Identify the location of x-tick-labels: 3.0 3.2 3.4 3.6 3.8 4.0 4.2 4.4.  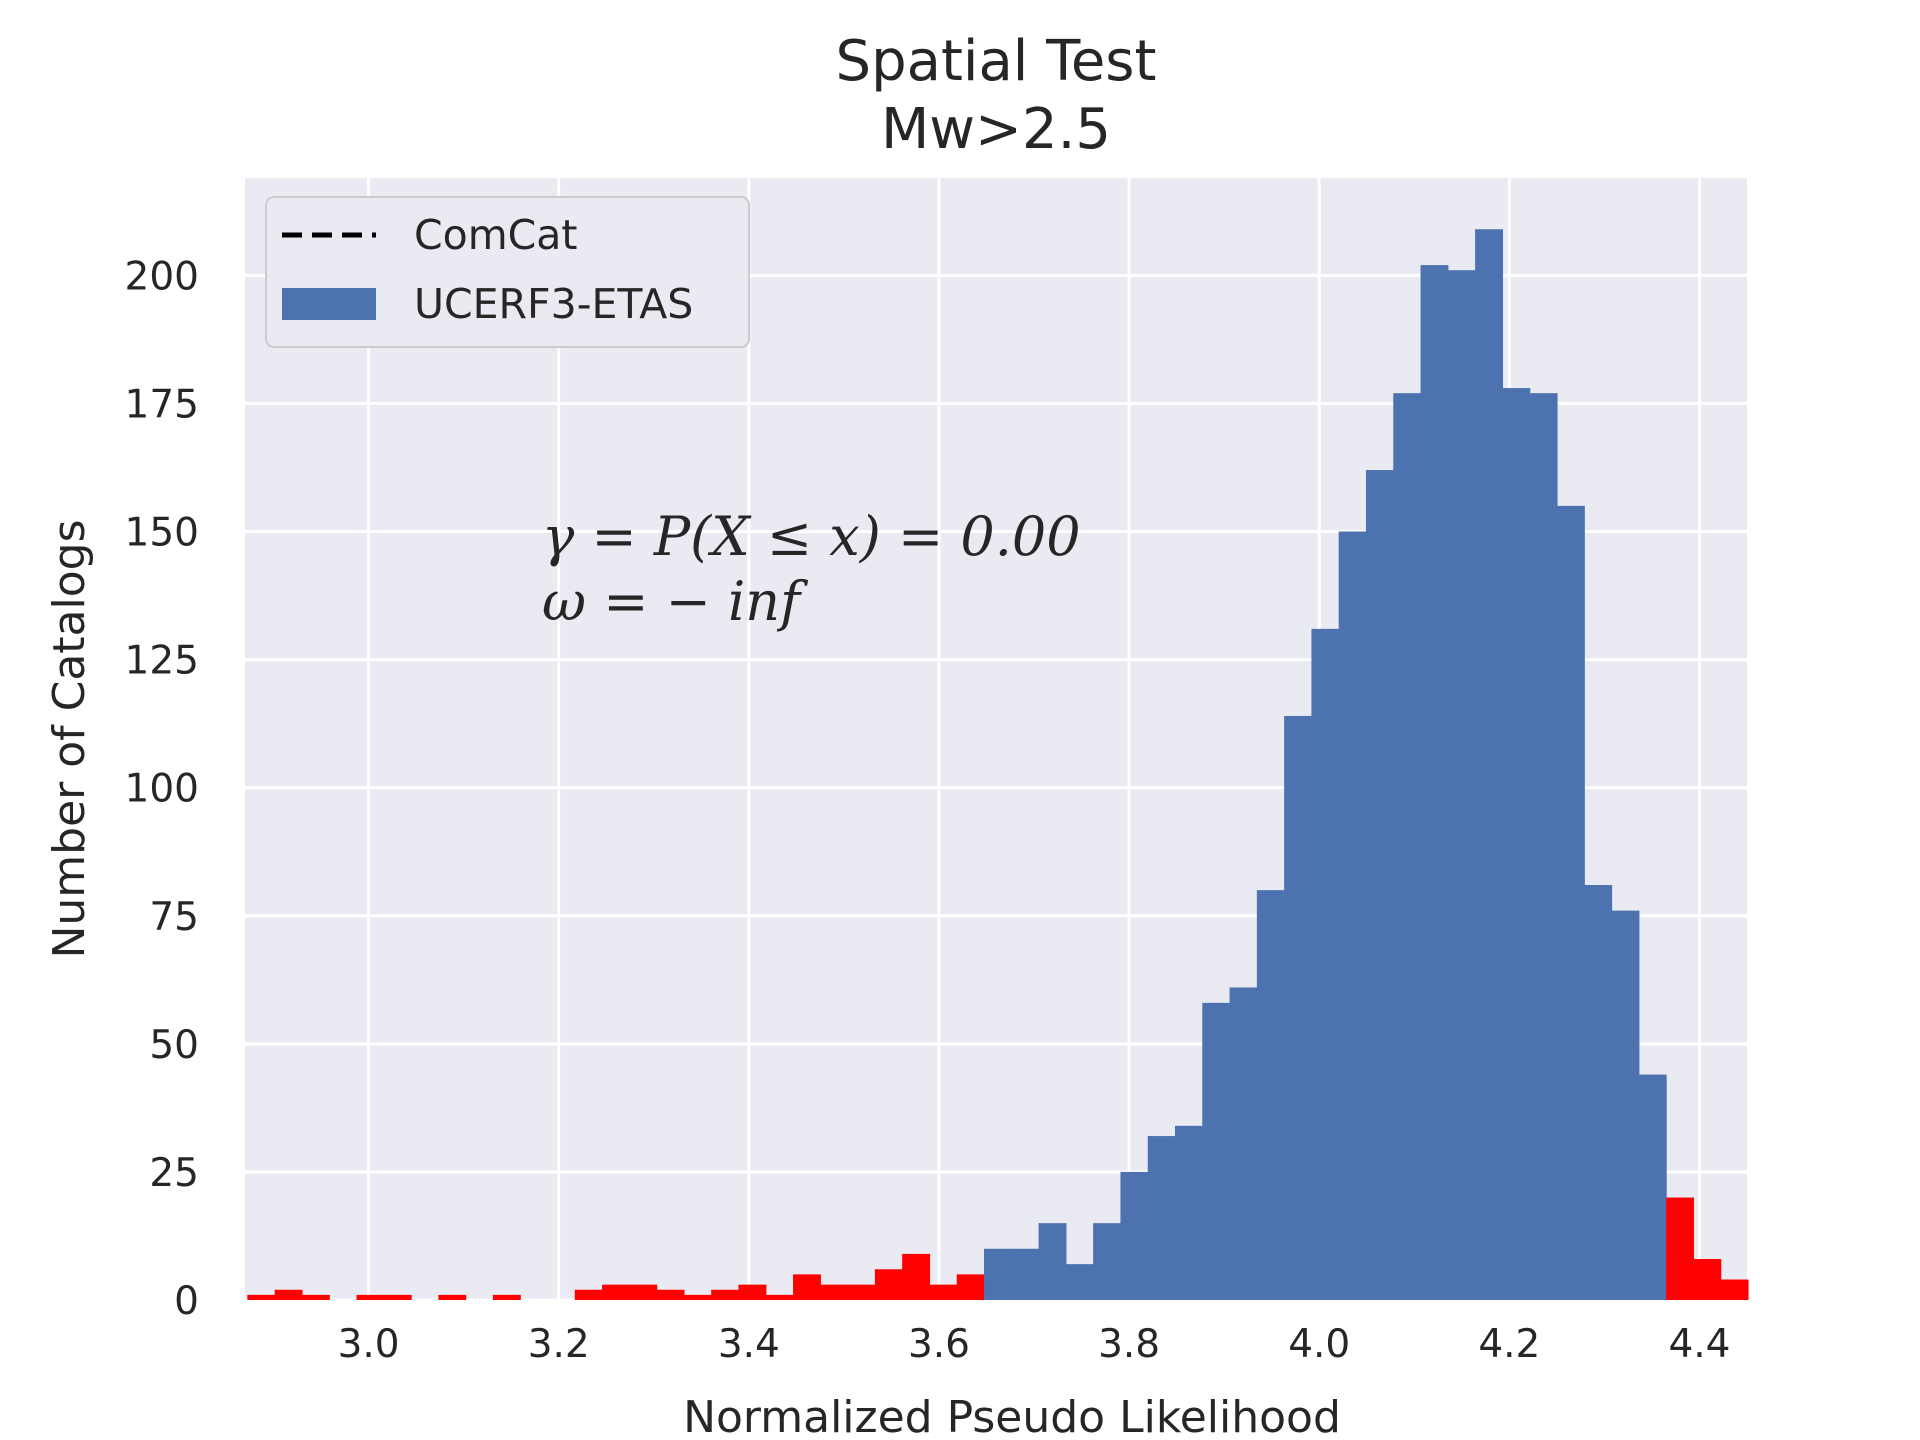
(1034, 1344).